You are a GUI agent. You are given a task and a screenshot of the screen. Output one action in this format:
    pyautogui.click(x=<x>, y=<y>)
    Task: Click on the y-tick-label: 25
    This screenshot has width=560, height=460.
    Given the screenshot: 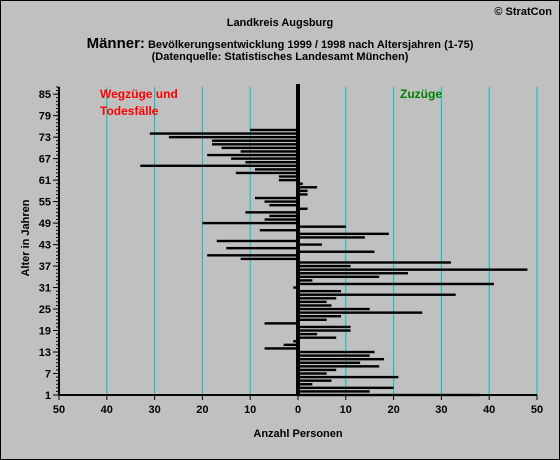 What is the action you would take?
    pyautogui.click(x=45, y=310)
    